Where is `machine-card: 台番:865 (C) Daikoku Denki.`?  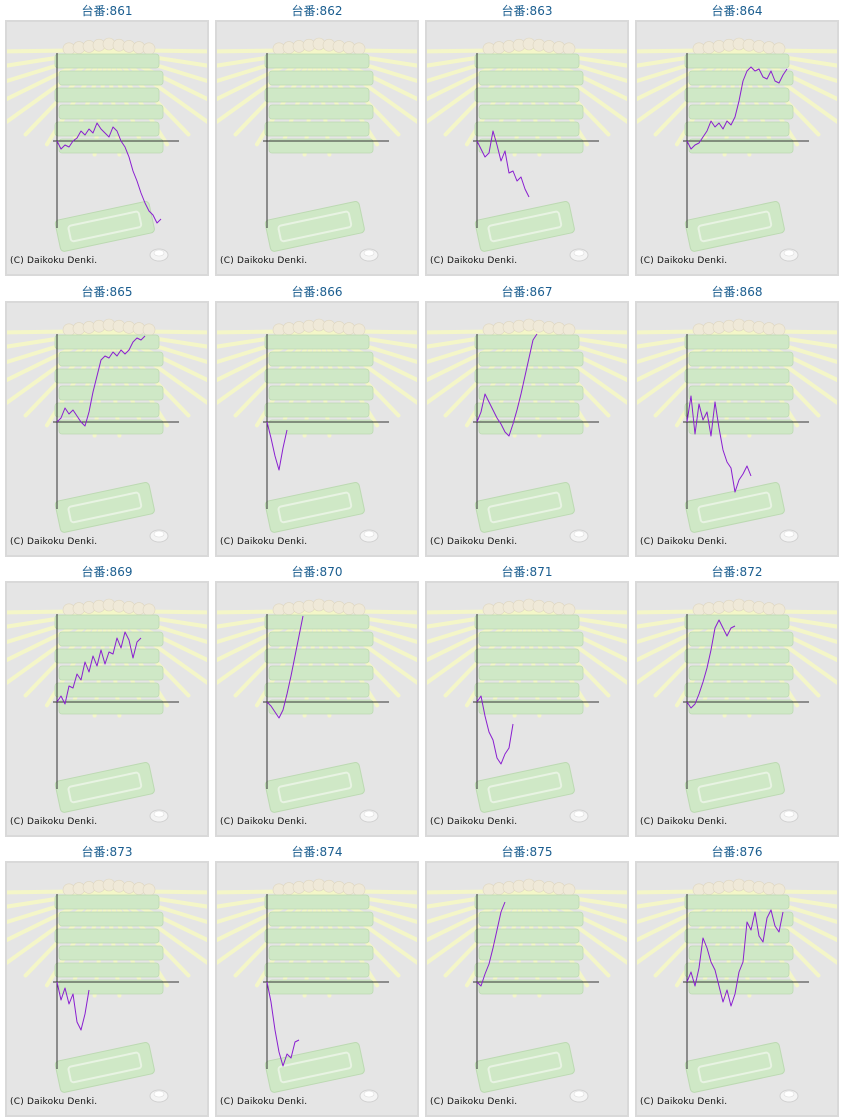
machine-card: 台番:865 (C) Daikoku Denki. is located at coordinates (107, 419).